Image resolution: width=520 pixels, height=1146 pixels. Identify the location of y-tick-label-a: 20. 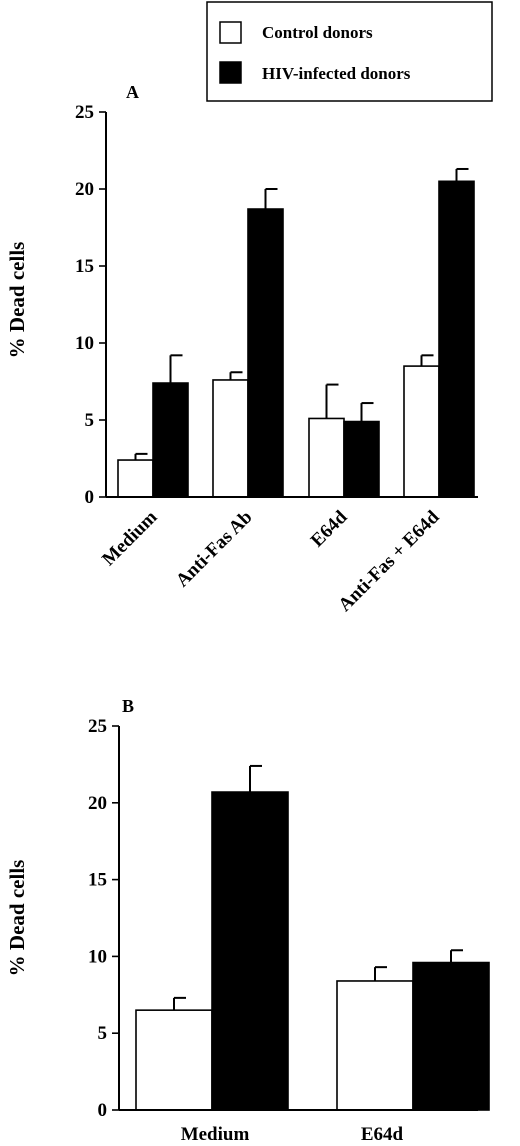
(84, 189).